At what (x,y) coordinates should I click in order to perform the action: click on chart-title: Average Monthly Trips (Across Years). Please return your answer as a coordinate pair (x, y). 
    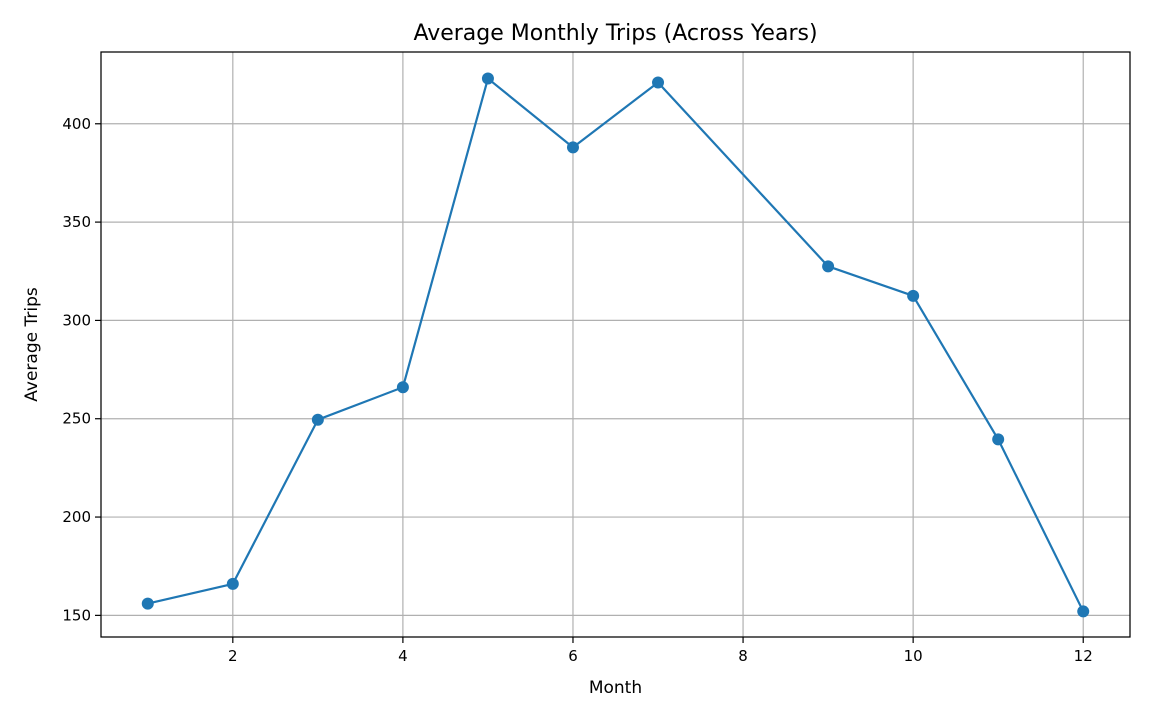
    Looking at the image, I should click on (615, 33).